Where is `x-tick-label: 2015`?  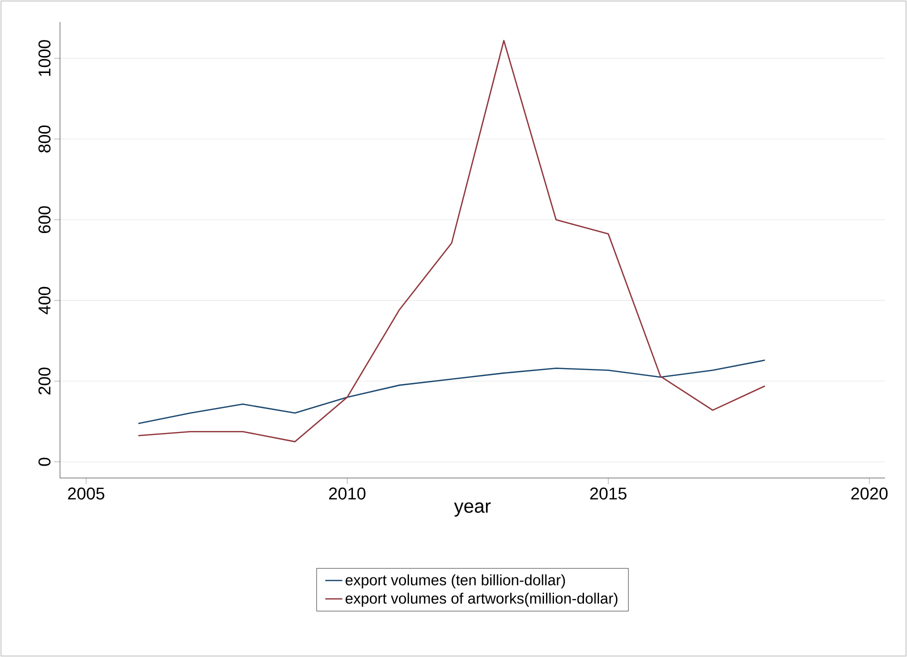 x-tick-label: 2015 is located at coordinates (608, 494).